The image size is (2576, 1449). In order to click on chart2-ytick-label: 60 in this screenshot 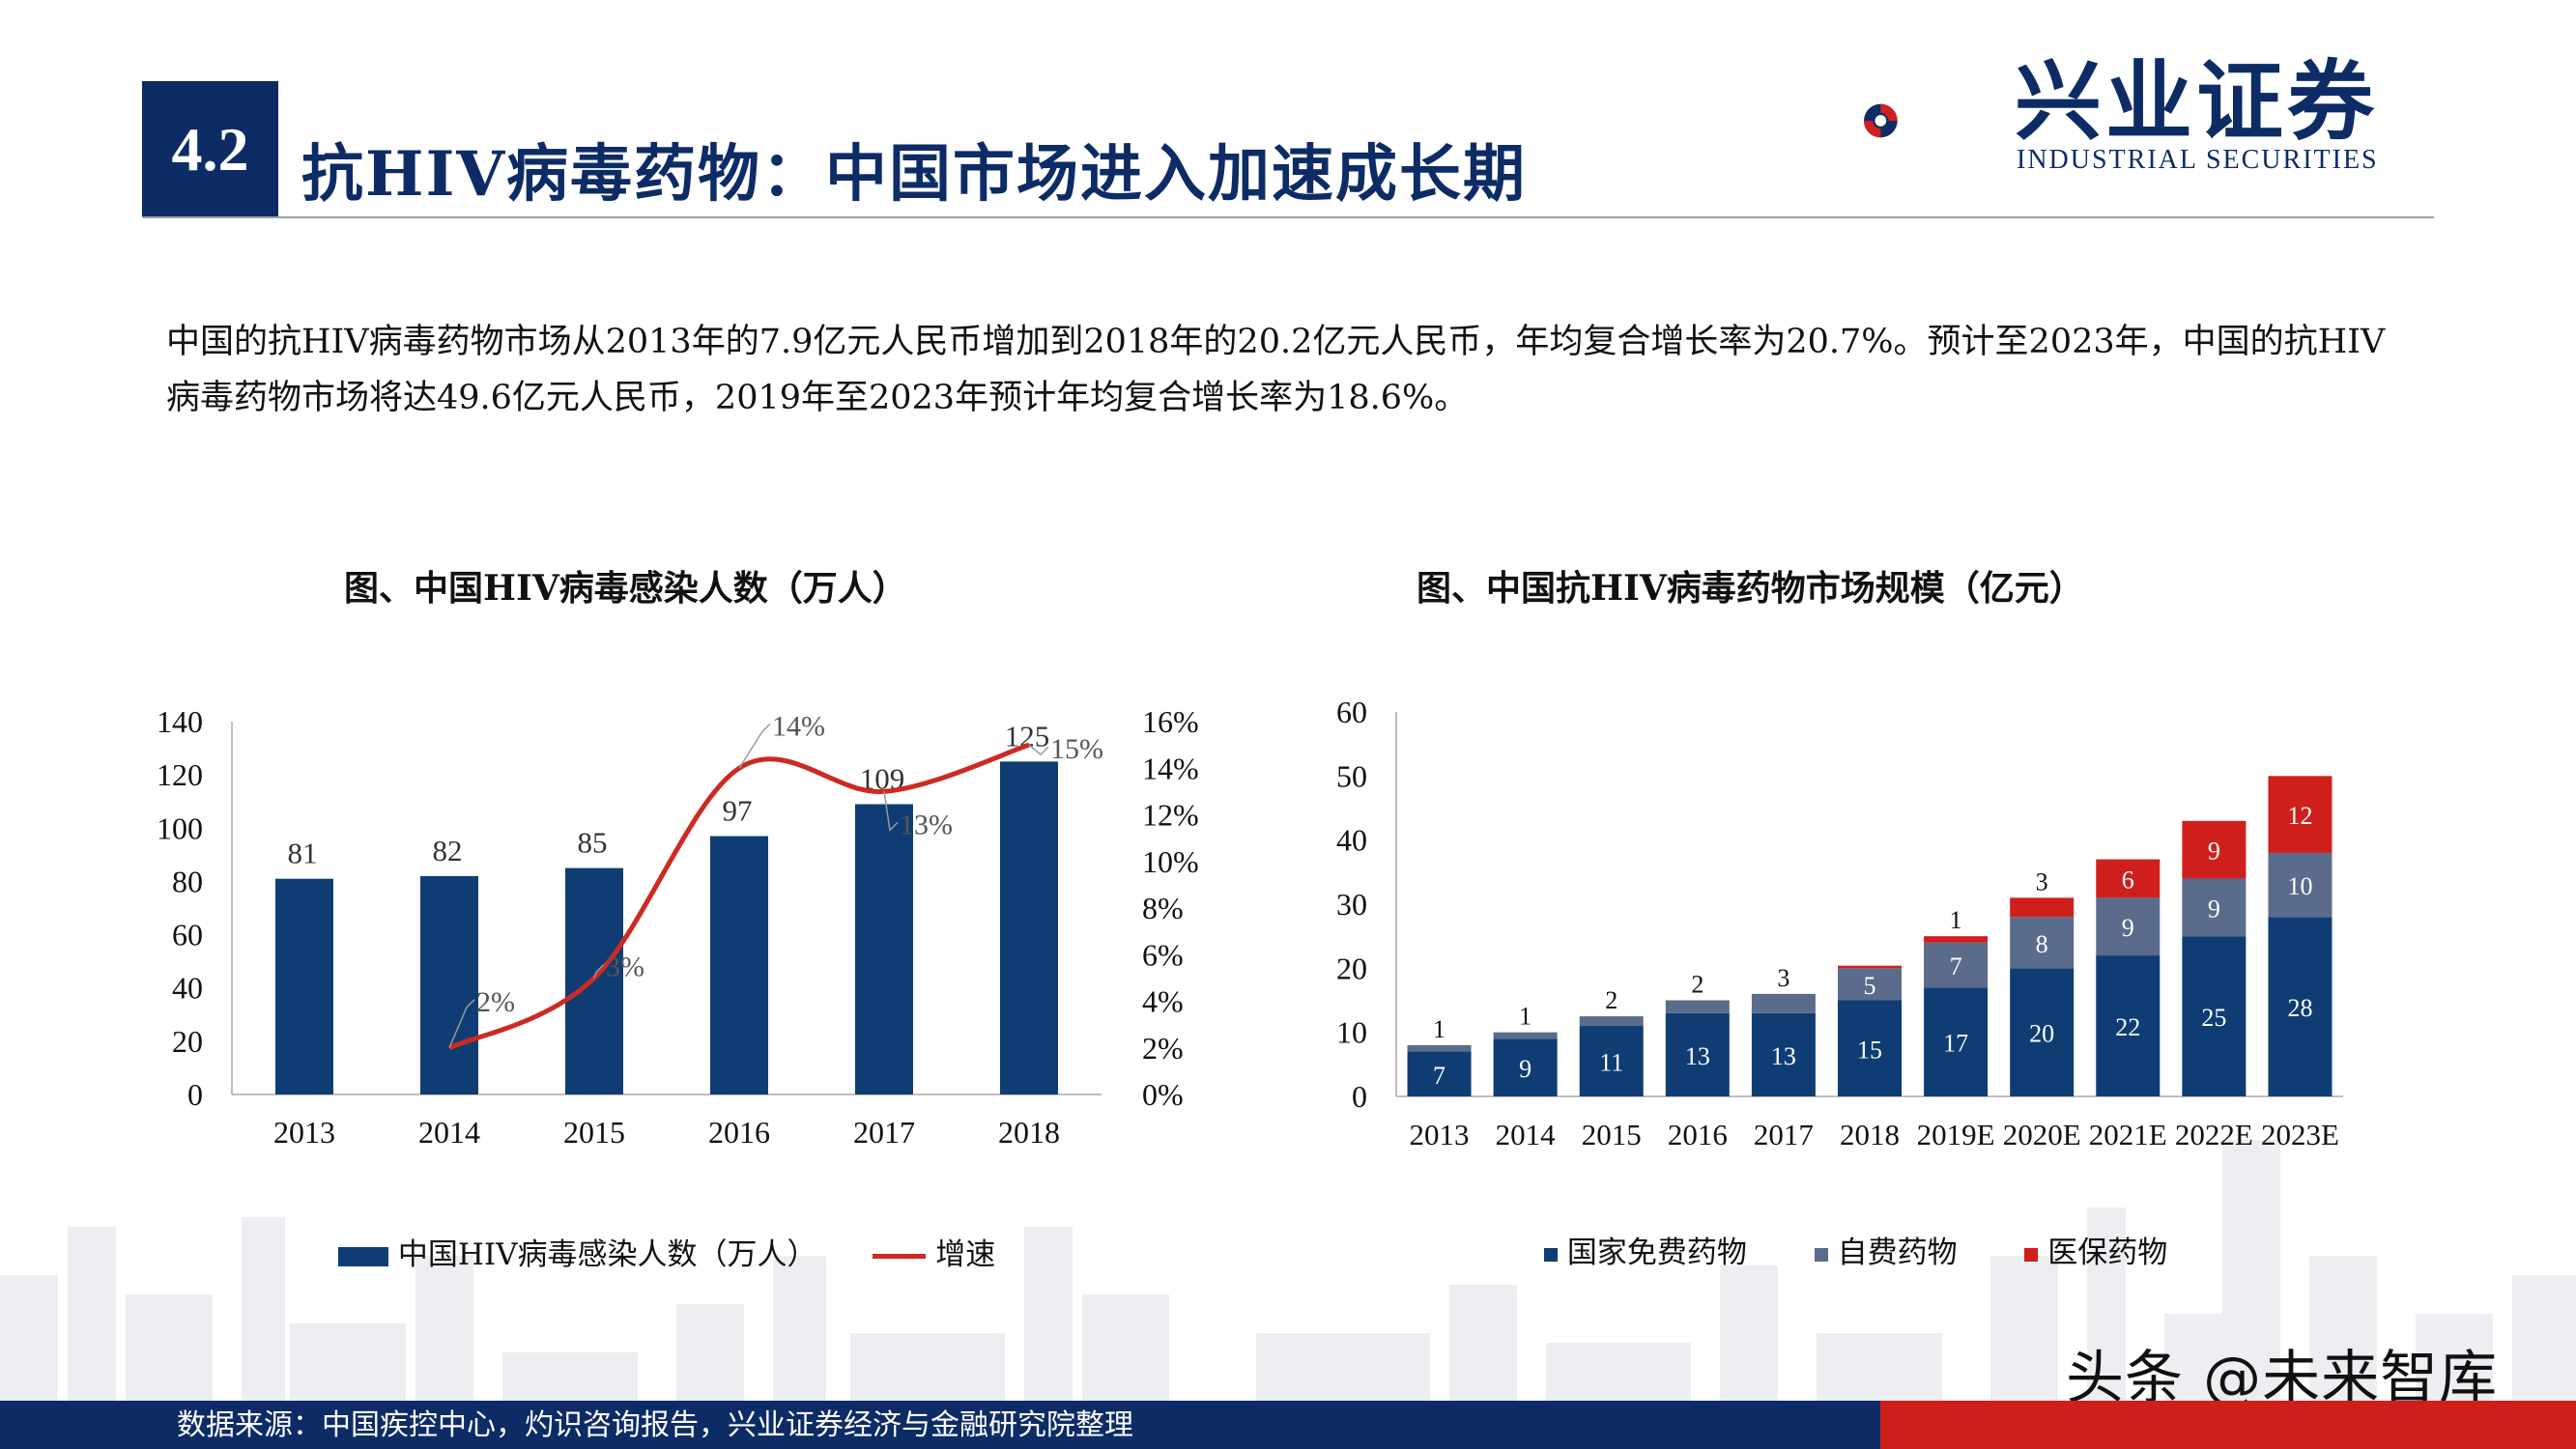, I will do `click(1352, 712)`.